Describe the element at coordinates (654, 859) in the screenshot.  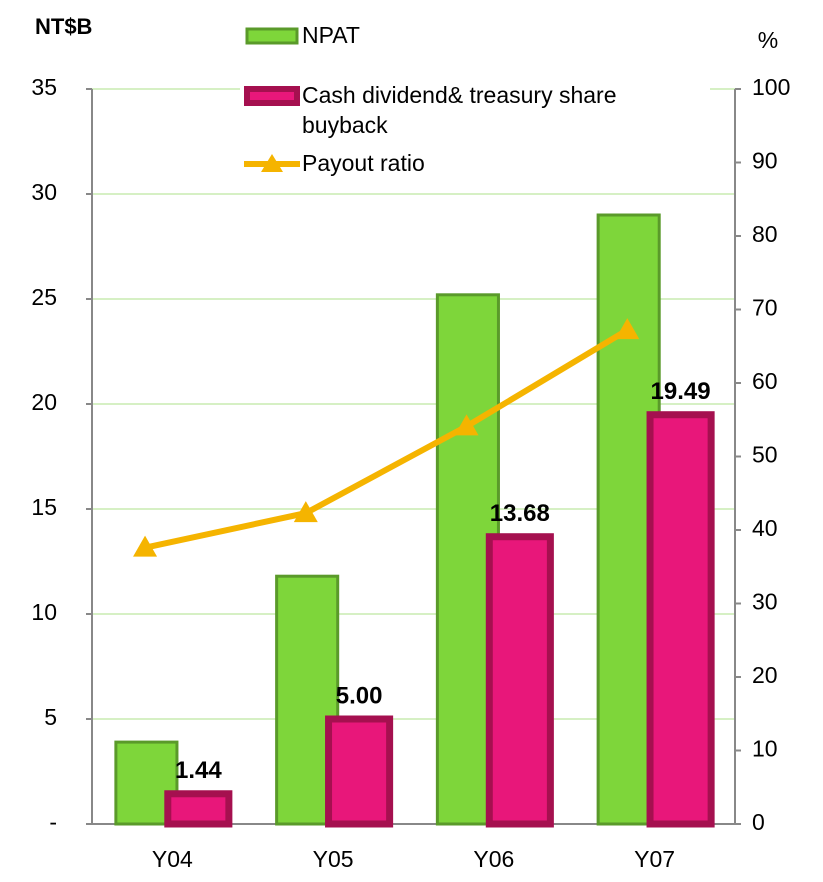
I see `x-tick-label: Y07` at that location.